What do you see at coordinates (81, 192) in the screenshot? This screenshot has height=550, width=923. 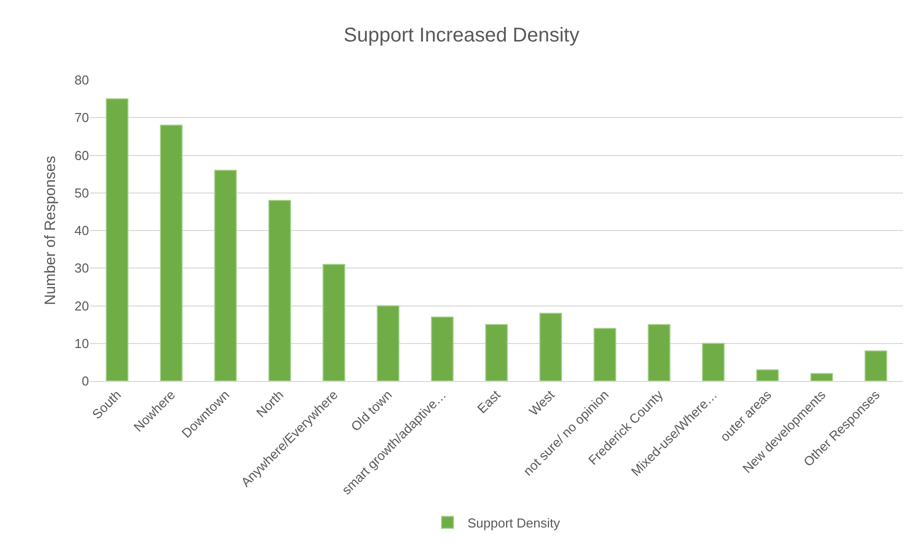 I see `y-tick-label: 50` at bounding box center [81, 192].